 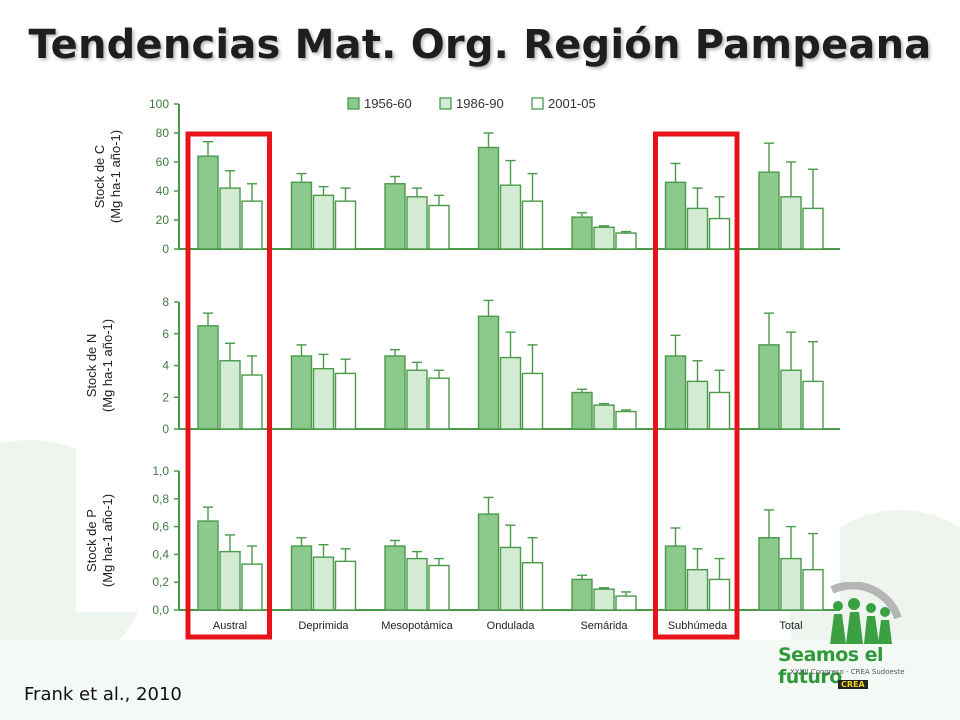 What do you see at coordinates (160, 610) in the screenshot?
I see `y-tick-label: 0,0` at bounding box center [160, 610].